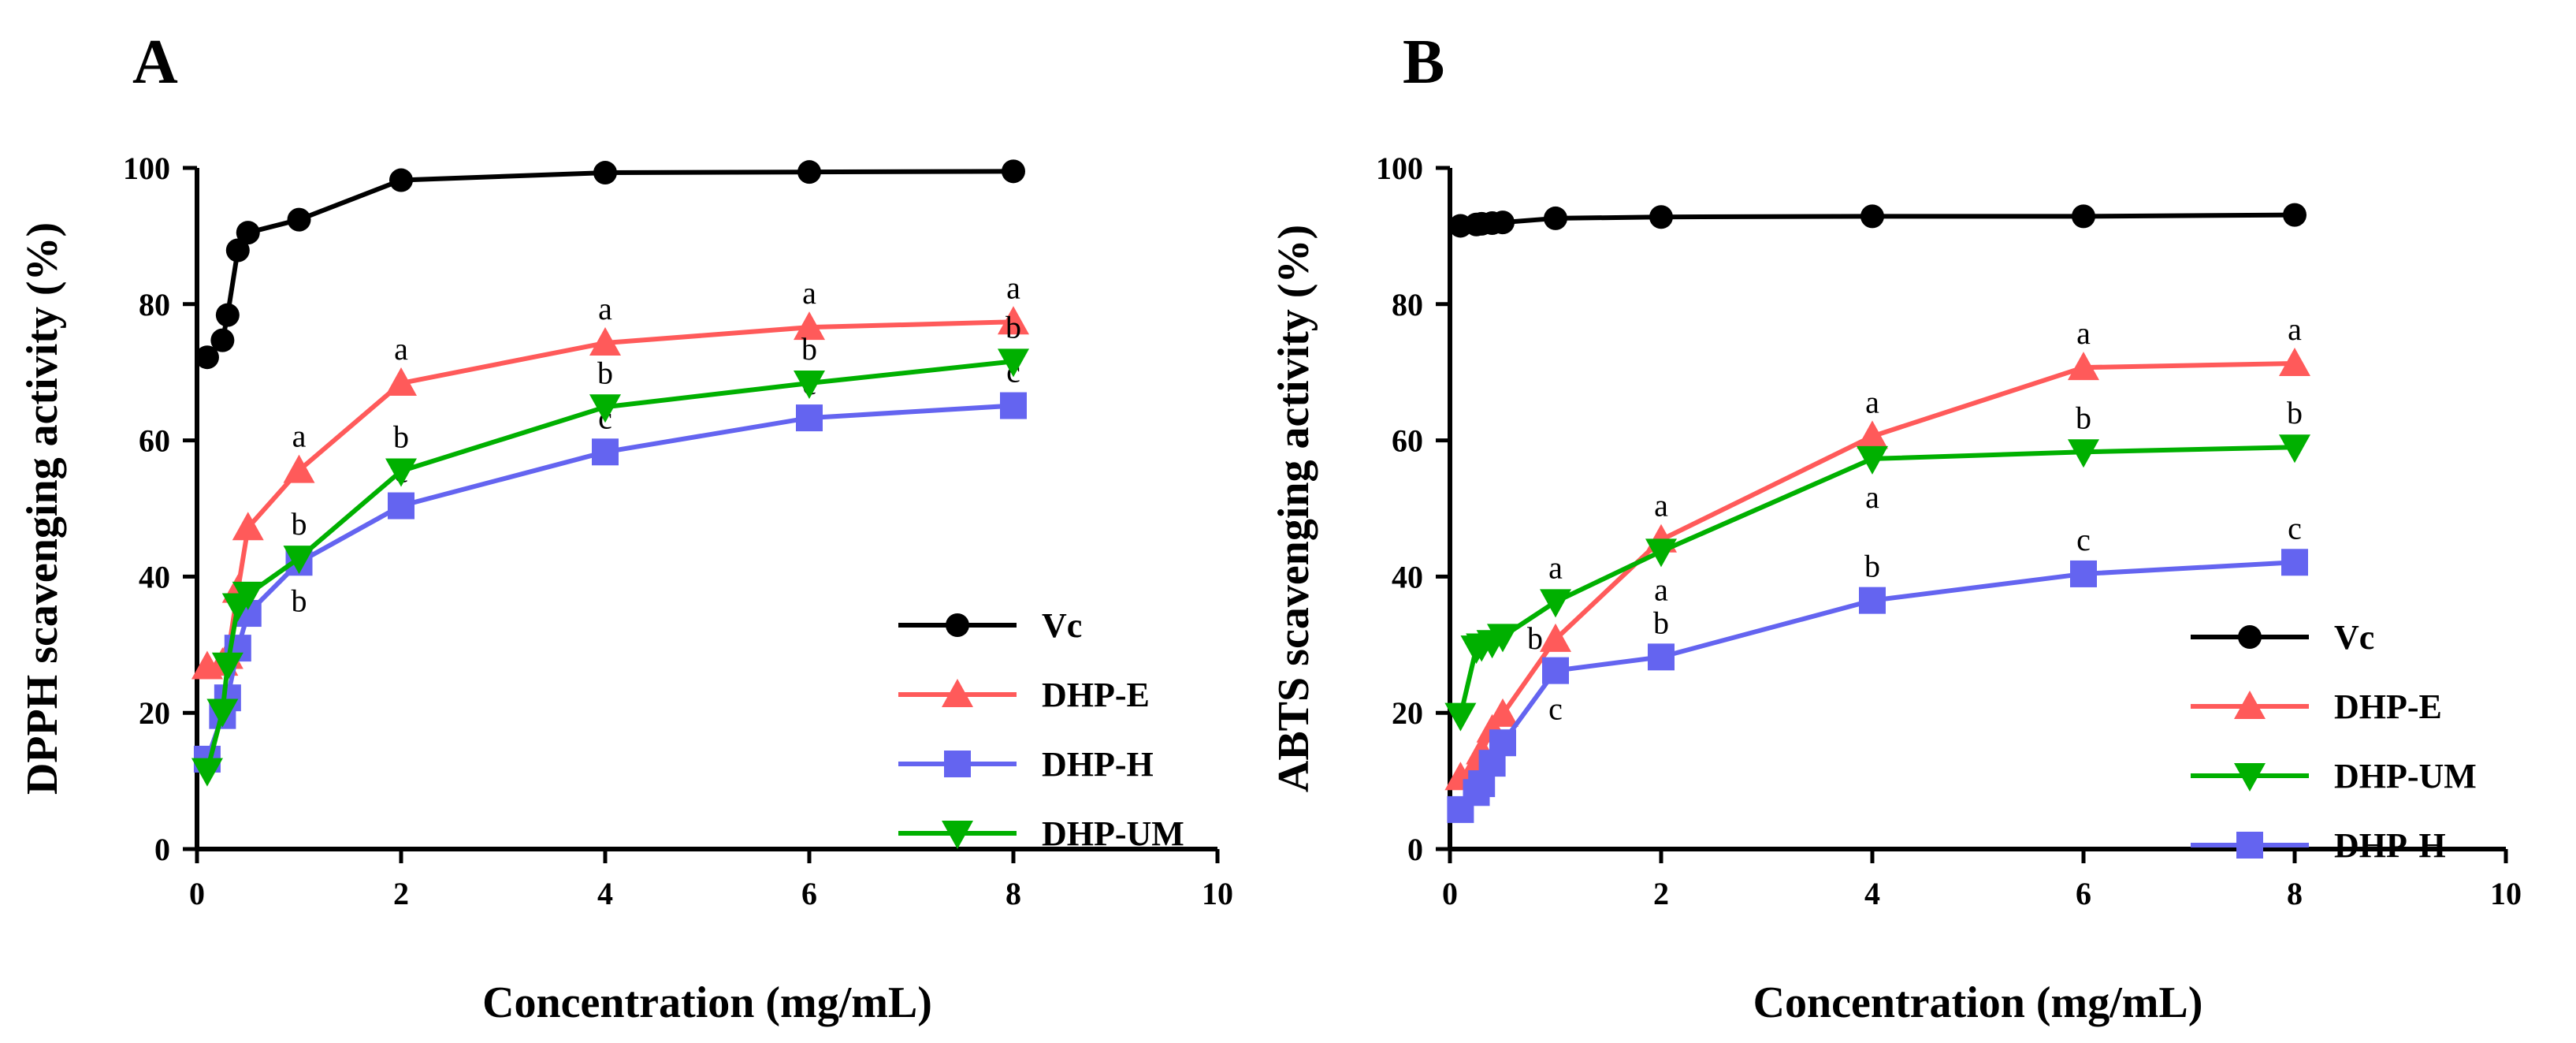  I want to click on x-tick-label: 6, so click(2083, 893).